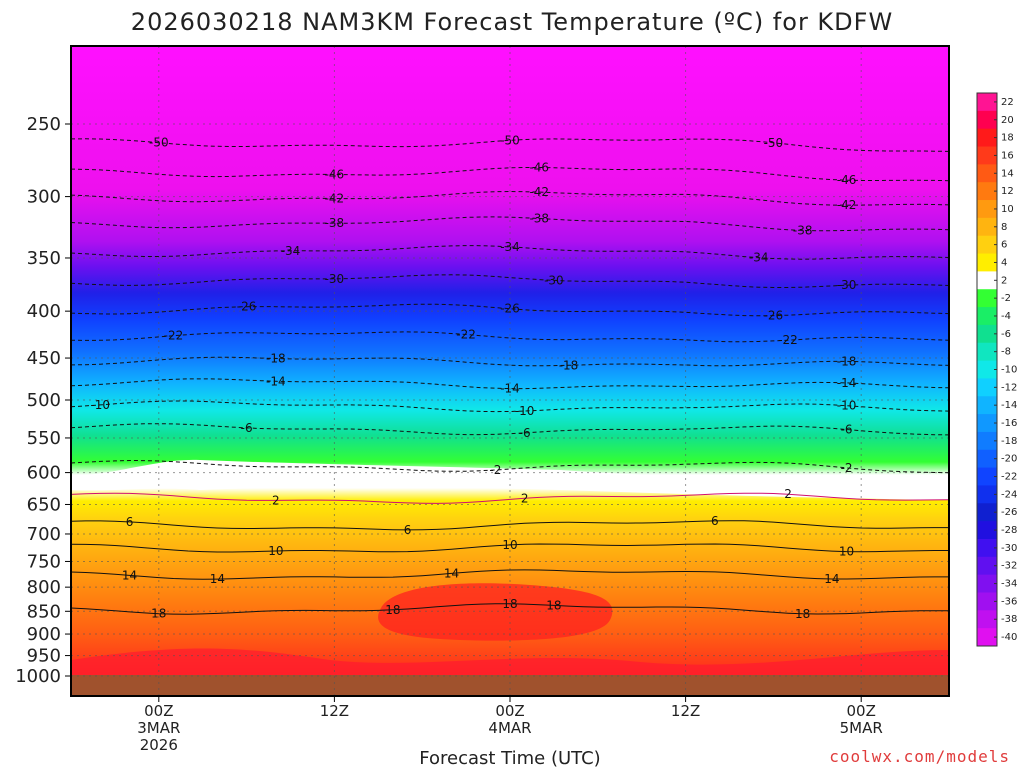 This screenshot has height=768, width=1024. What do you see at coordinates (1004, 245) in the screenshot?
I see `colorbar-label: 6` at bounding box center [1004, 245].